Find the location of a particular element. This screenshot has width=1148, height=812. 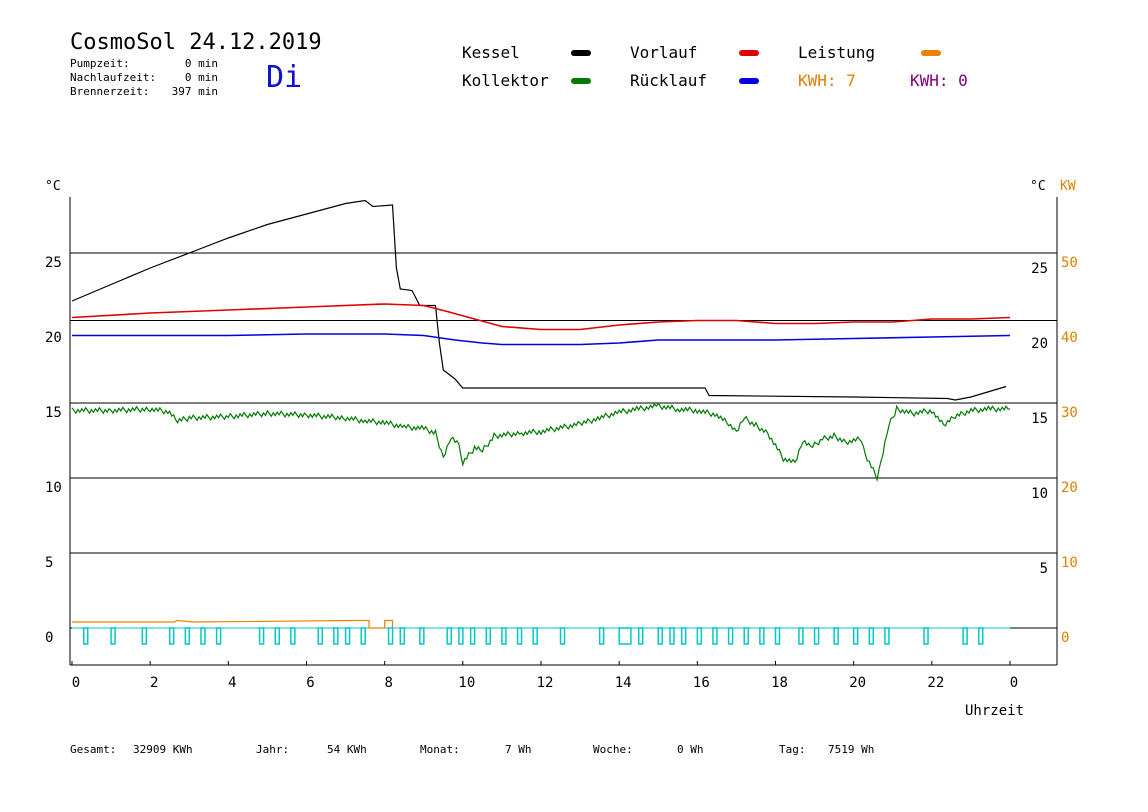

y-tick-label-right-power: 50 is located at coordinates (1069, 263).